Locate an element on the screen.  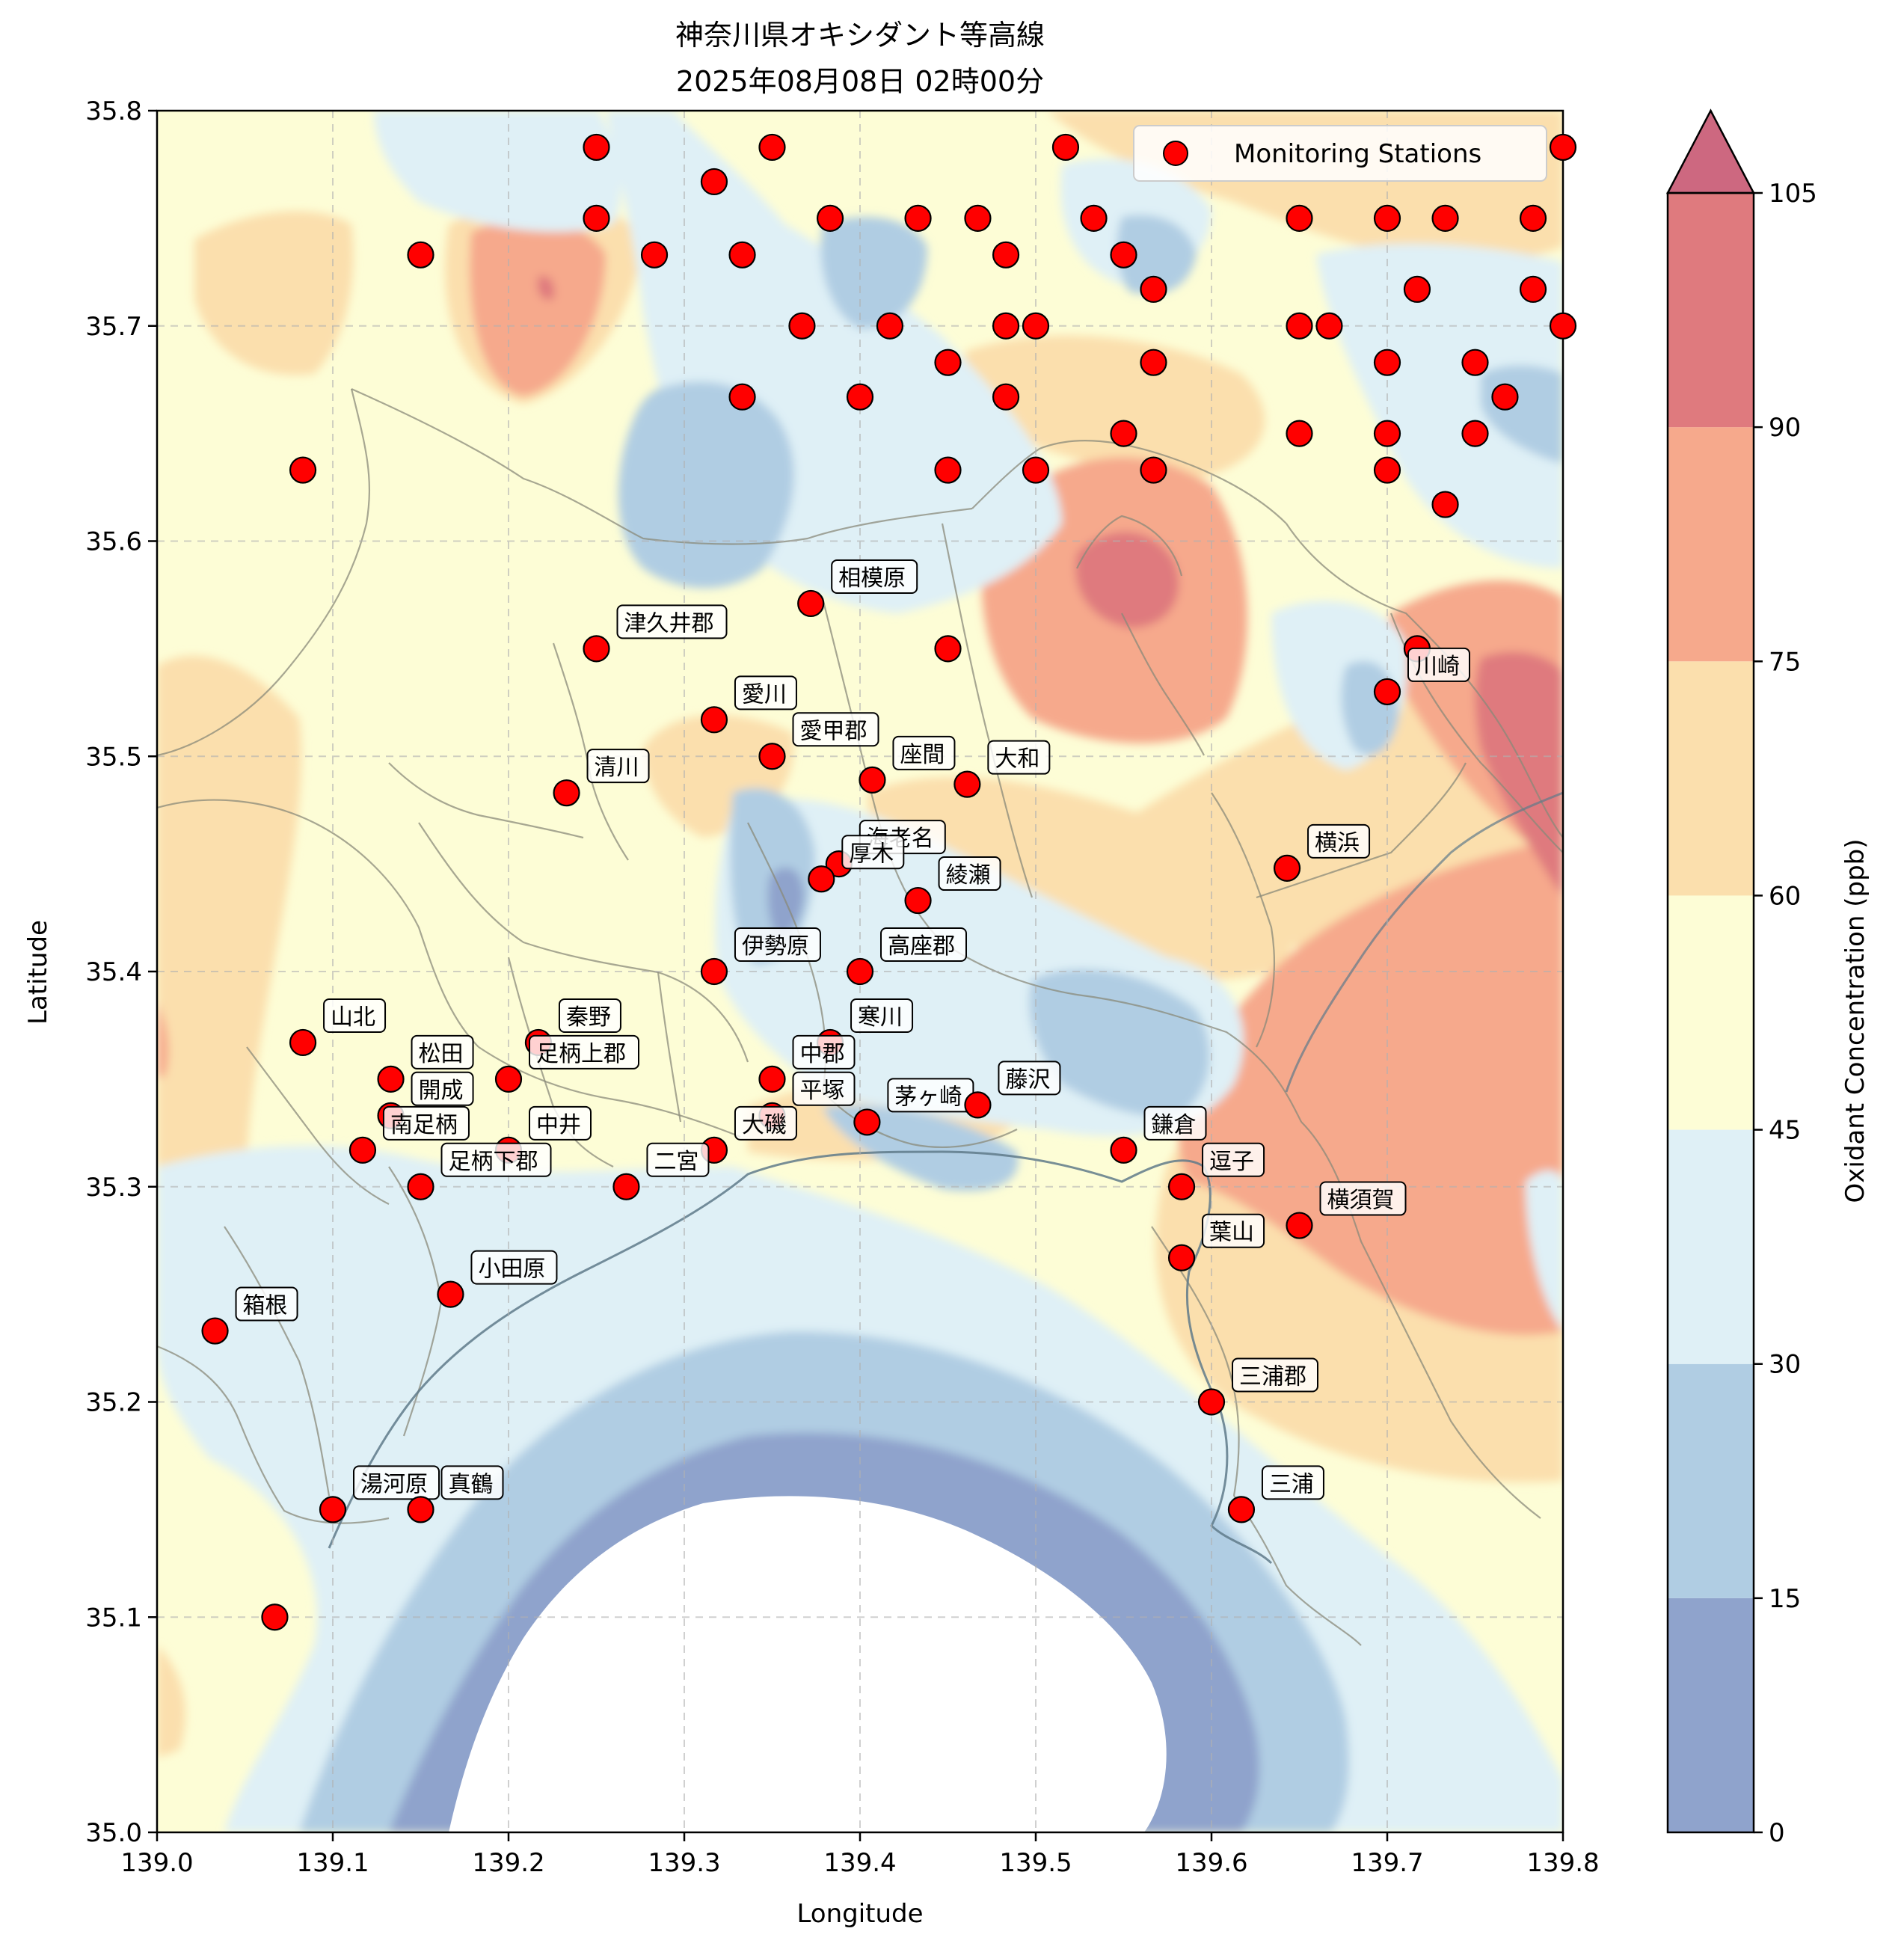
x-tick-label: 139.7 is located at coordinates (1387, 1863).